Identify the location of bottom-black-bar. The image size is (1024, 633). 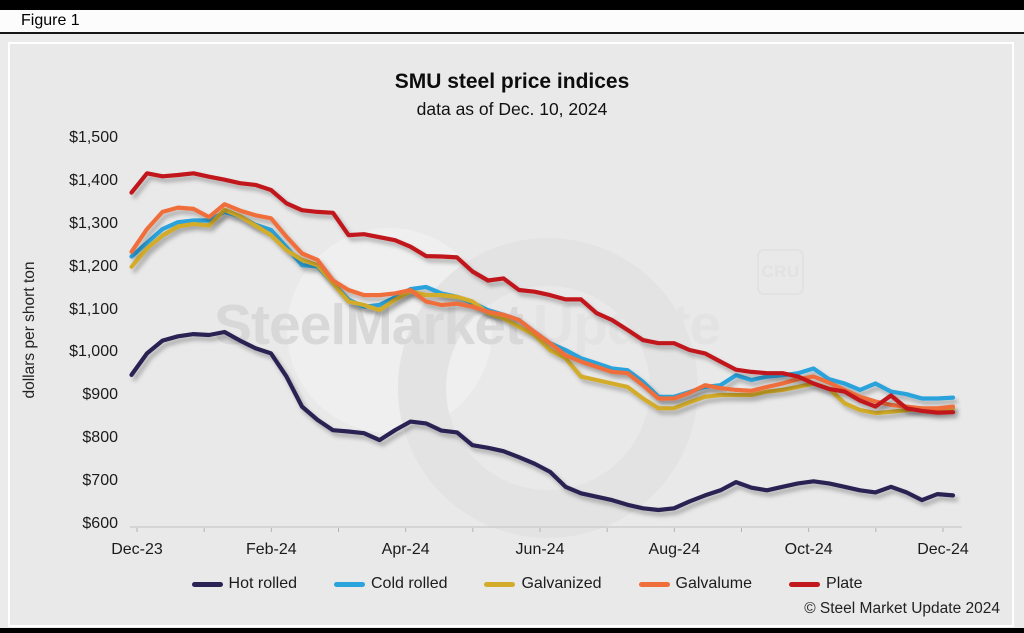
(512, 630).